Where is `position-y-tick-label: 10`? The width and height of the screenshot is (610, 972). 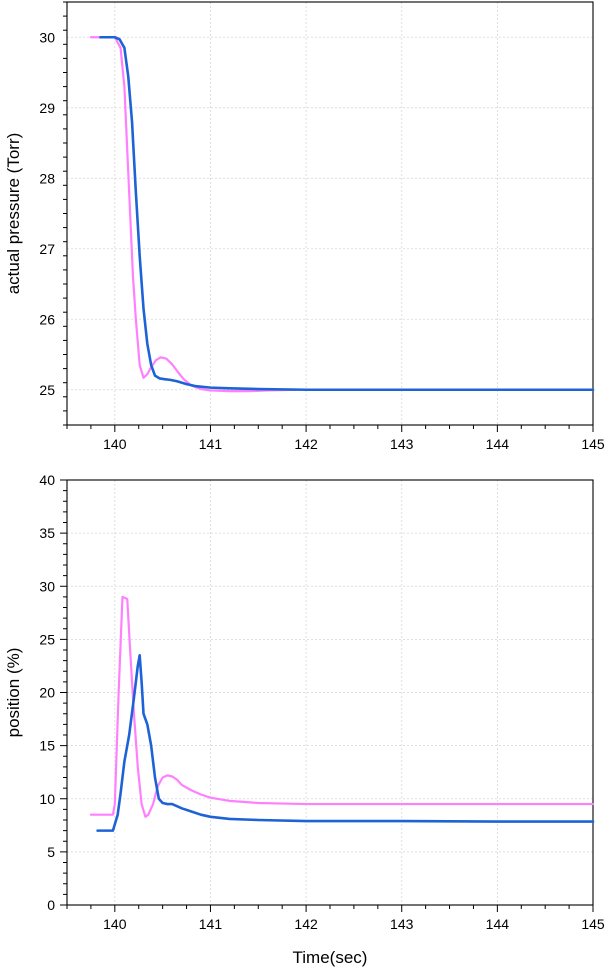
position-y-tick-label: 10 is located at coordinates (47, 799).